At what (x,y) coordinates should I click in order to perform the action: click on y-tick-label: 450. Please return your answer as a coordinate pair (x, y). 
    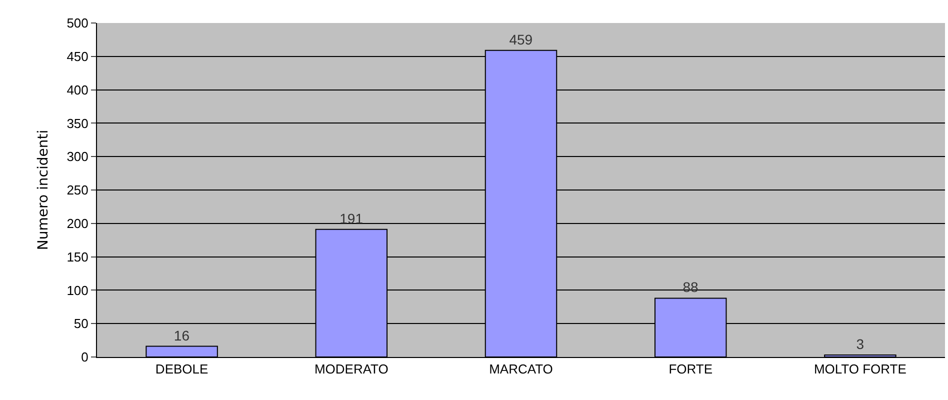
    Looking at the image, I should click on (77, 56).